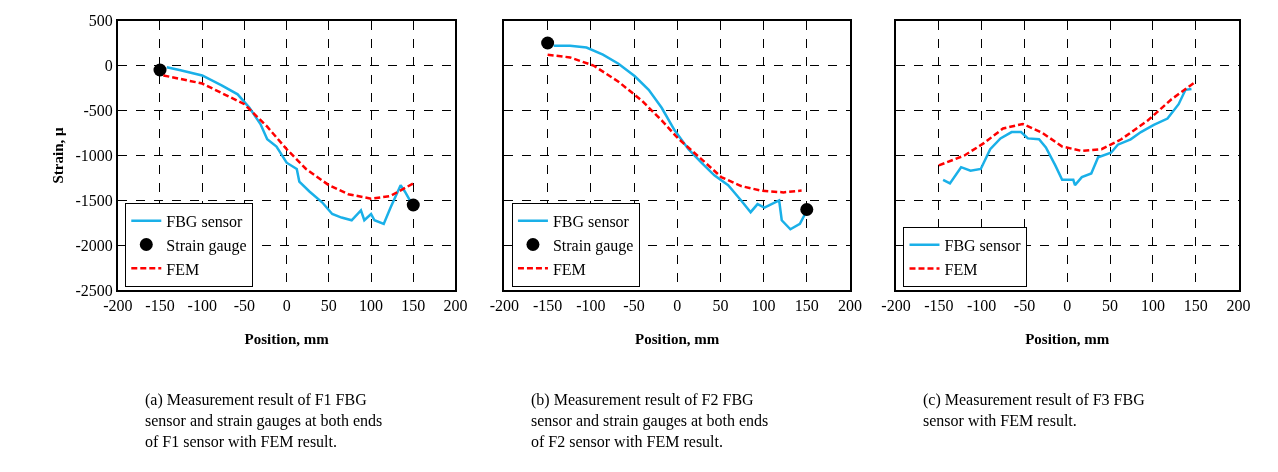  What do you see at coordinates (650, 420) in the screenshot?
I see `text: (b) Measurement result of F2 FBG sensor and strain gauges at both ends of F2 sensor with FEM result.` at bounding box center [650, 420].